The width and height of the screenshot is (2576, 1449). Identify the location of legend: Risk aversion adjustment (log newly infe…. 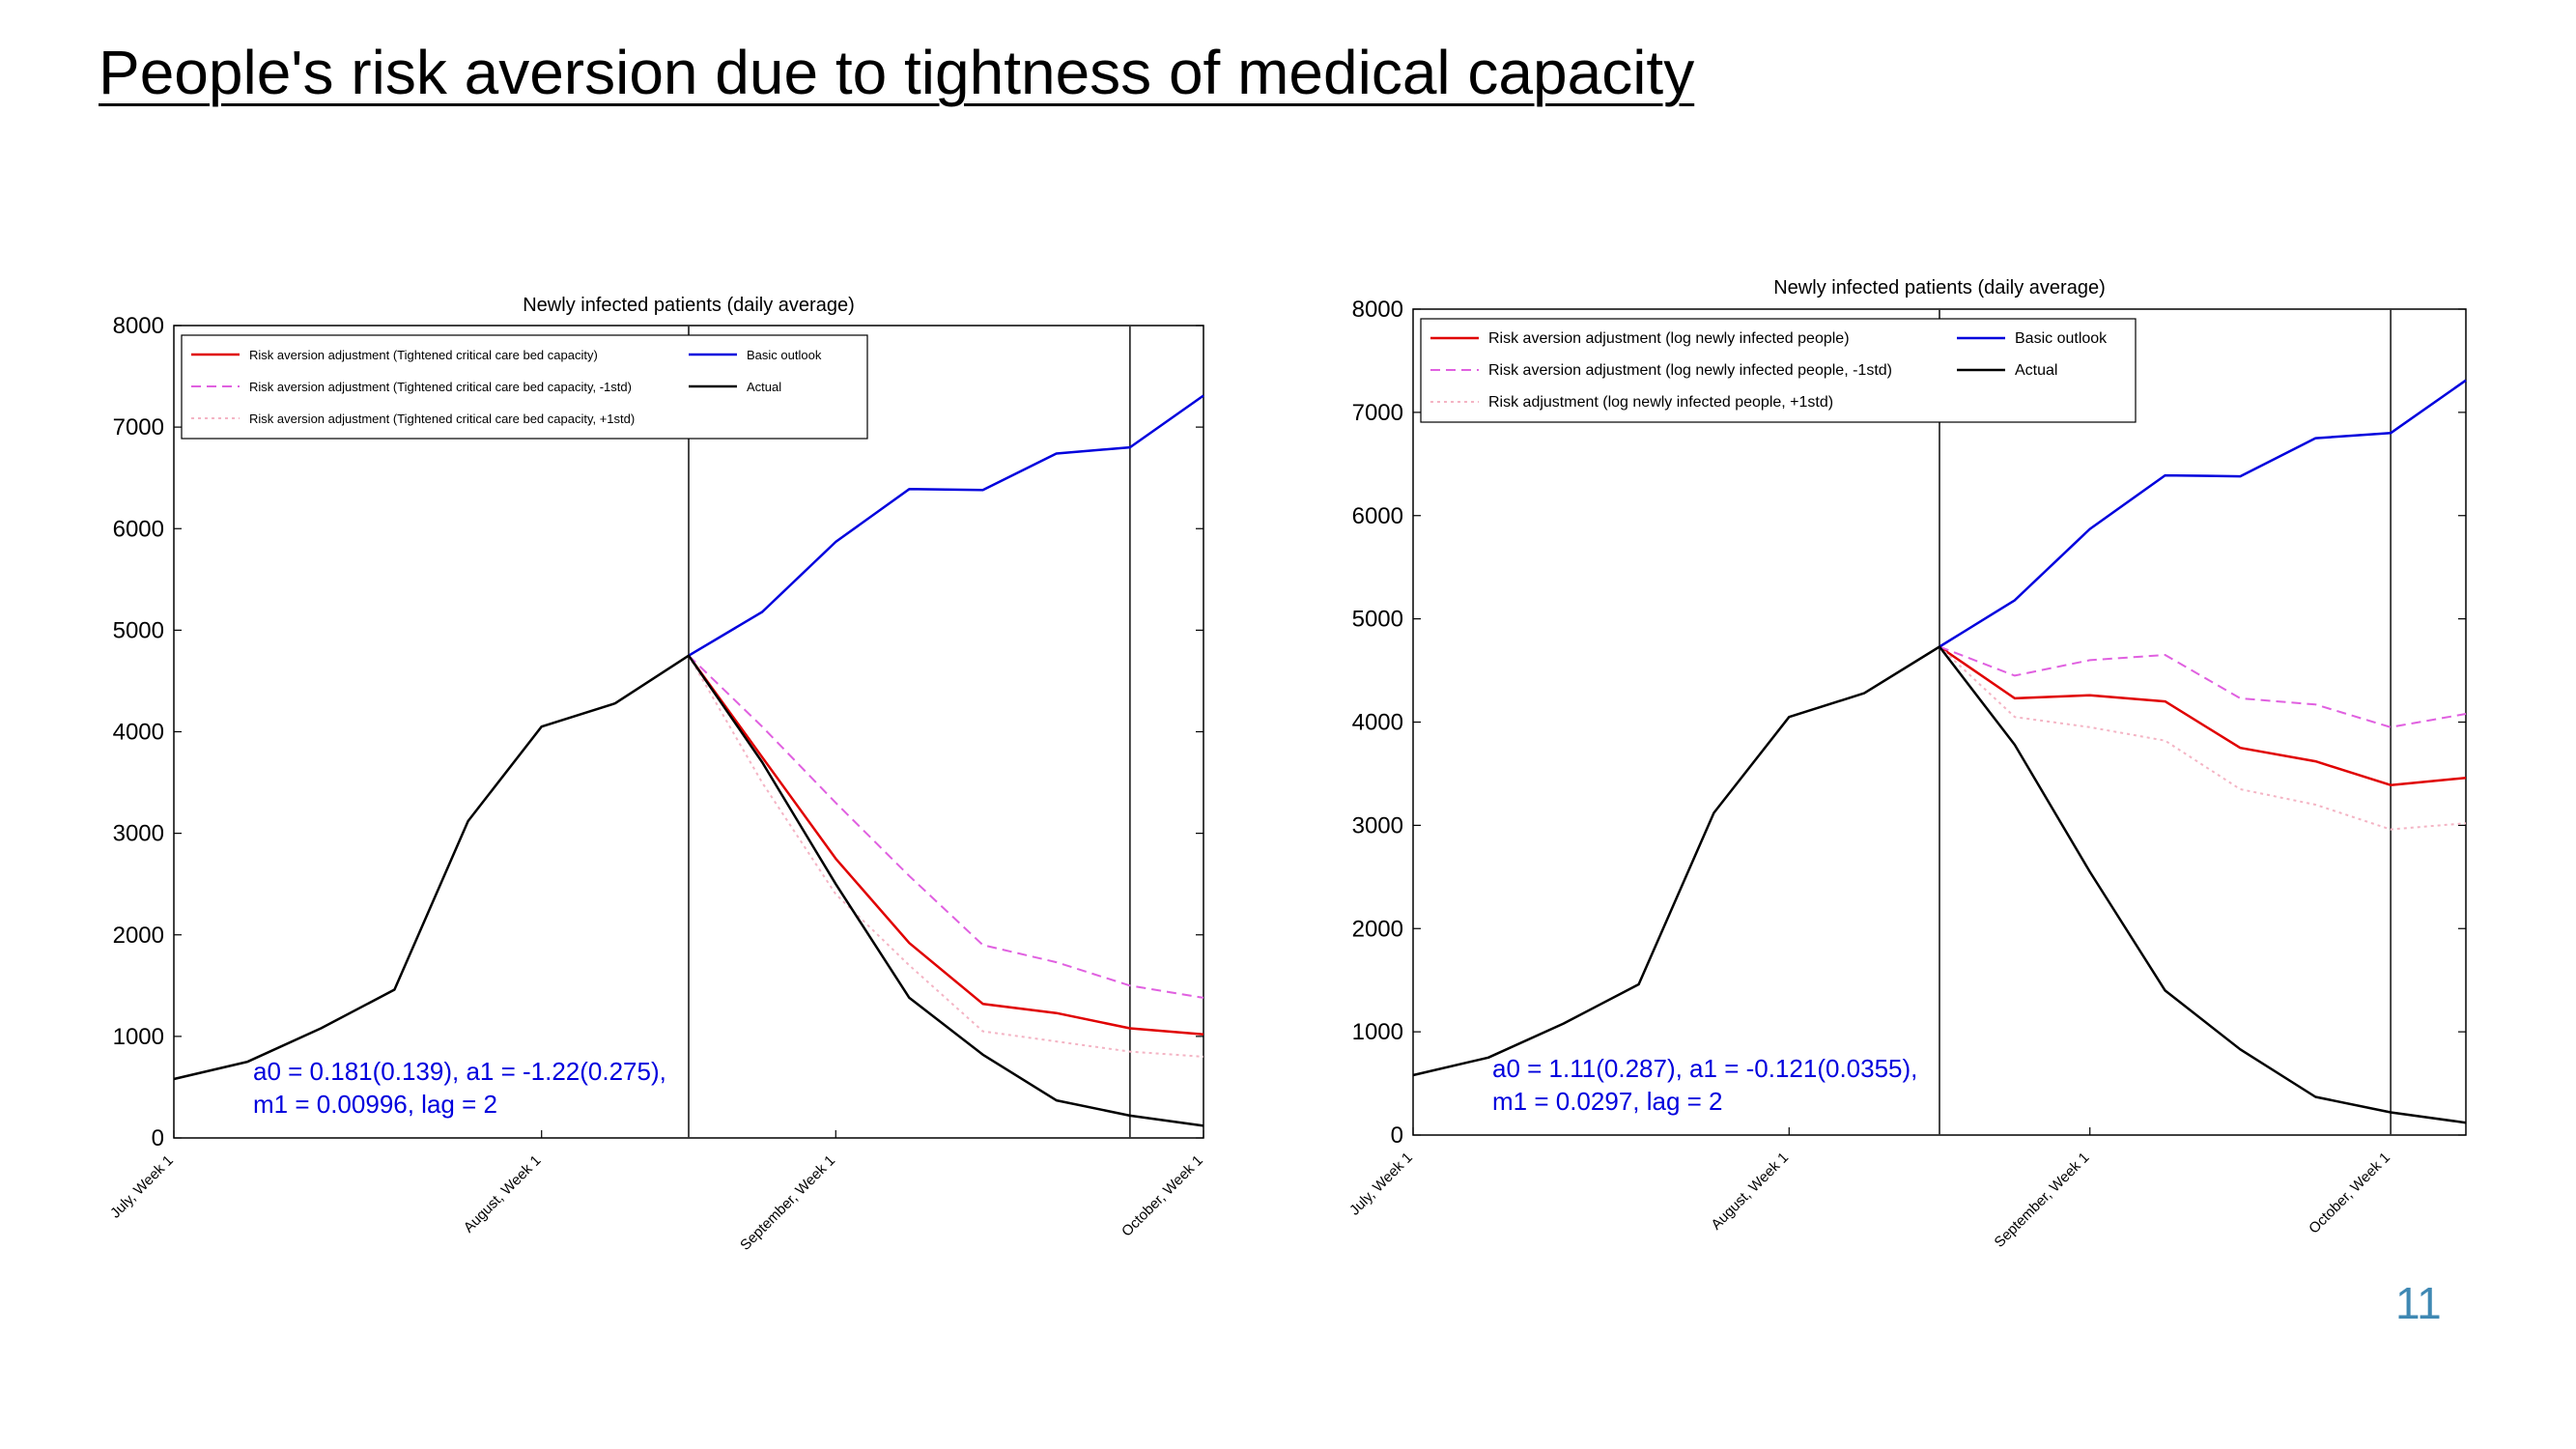
(1778, 370).